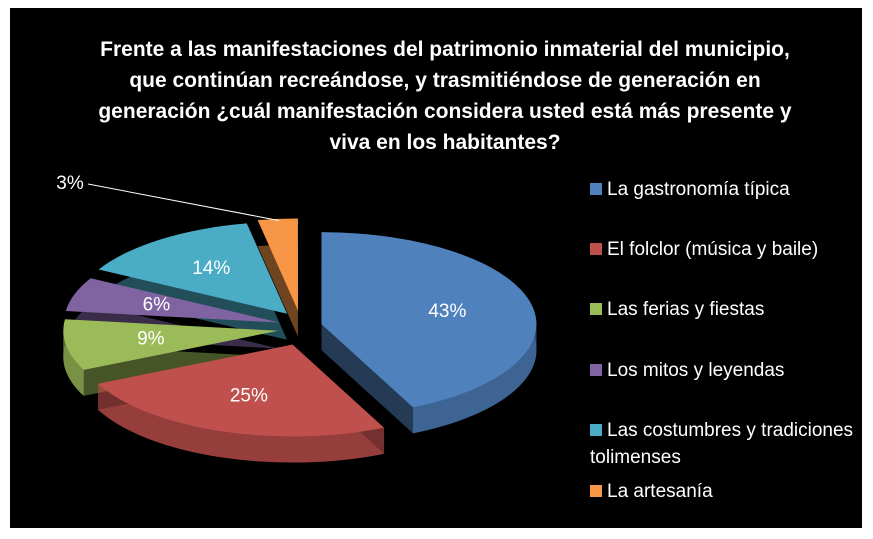  What do you see at coordinates (686, 309) in the screenshot?
I see `legend-label: Las ferias y fiestas` at bounding box center [686, 309].